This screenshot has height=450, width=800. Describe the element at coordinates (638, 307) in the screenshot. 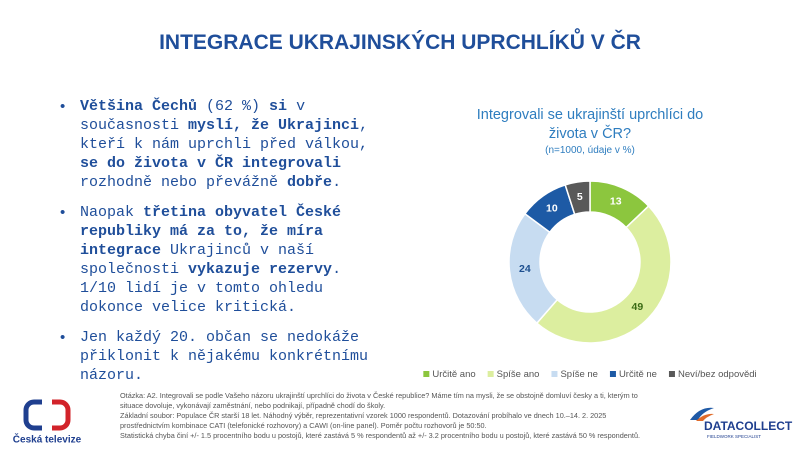

I see `data-label: 49` at that location.